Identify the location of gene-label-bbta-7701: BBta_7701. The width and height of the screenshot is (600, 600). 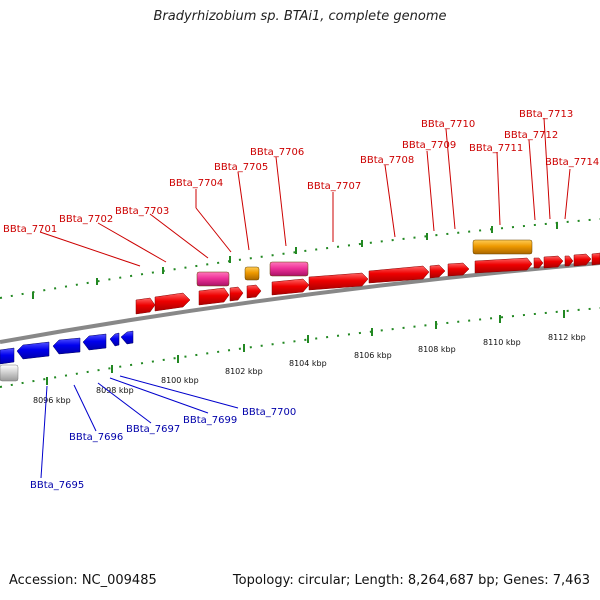
(30, 229).